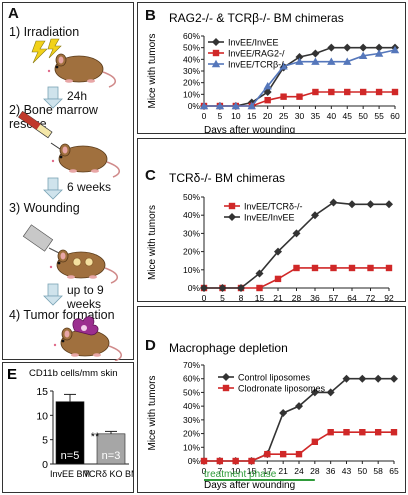 The width and height of the screenshot is (408, 495). What do you see at coordinates (395, 116) in the screenshot?
I see `b-x-tick-label: 60` at bounding box center [395, 116].